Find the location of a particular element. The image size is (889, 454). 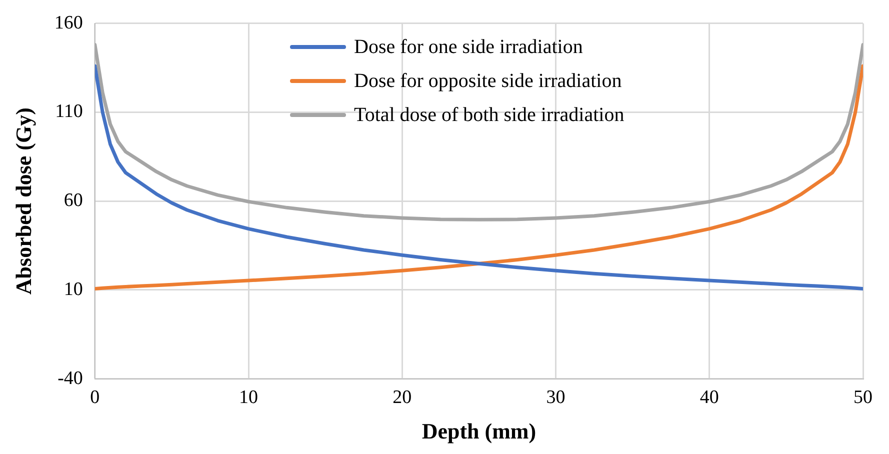

x-tick-label: 20 is located at coordinates (402, 397).